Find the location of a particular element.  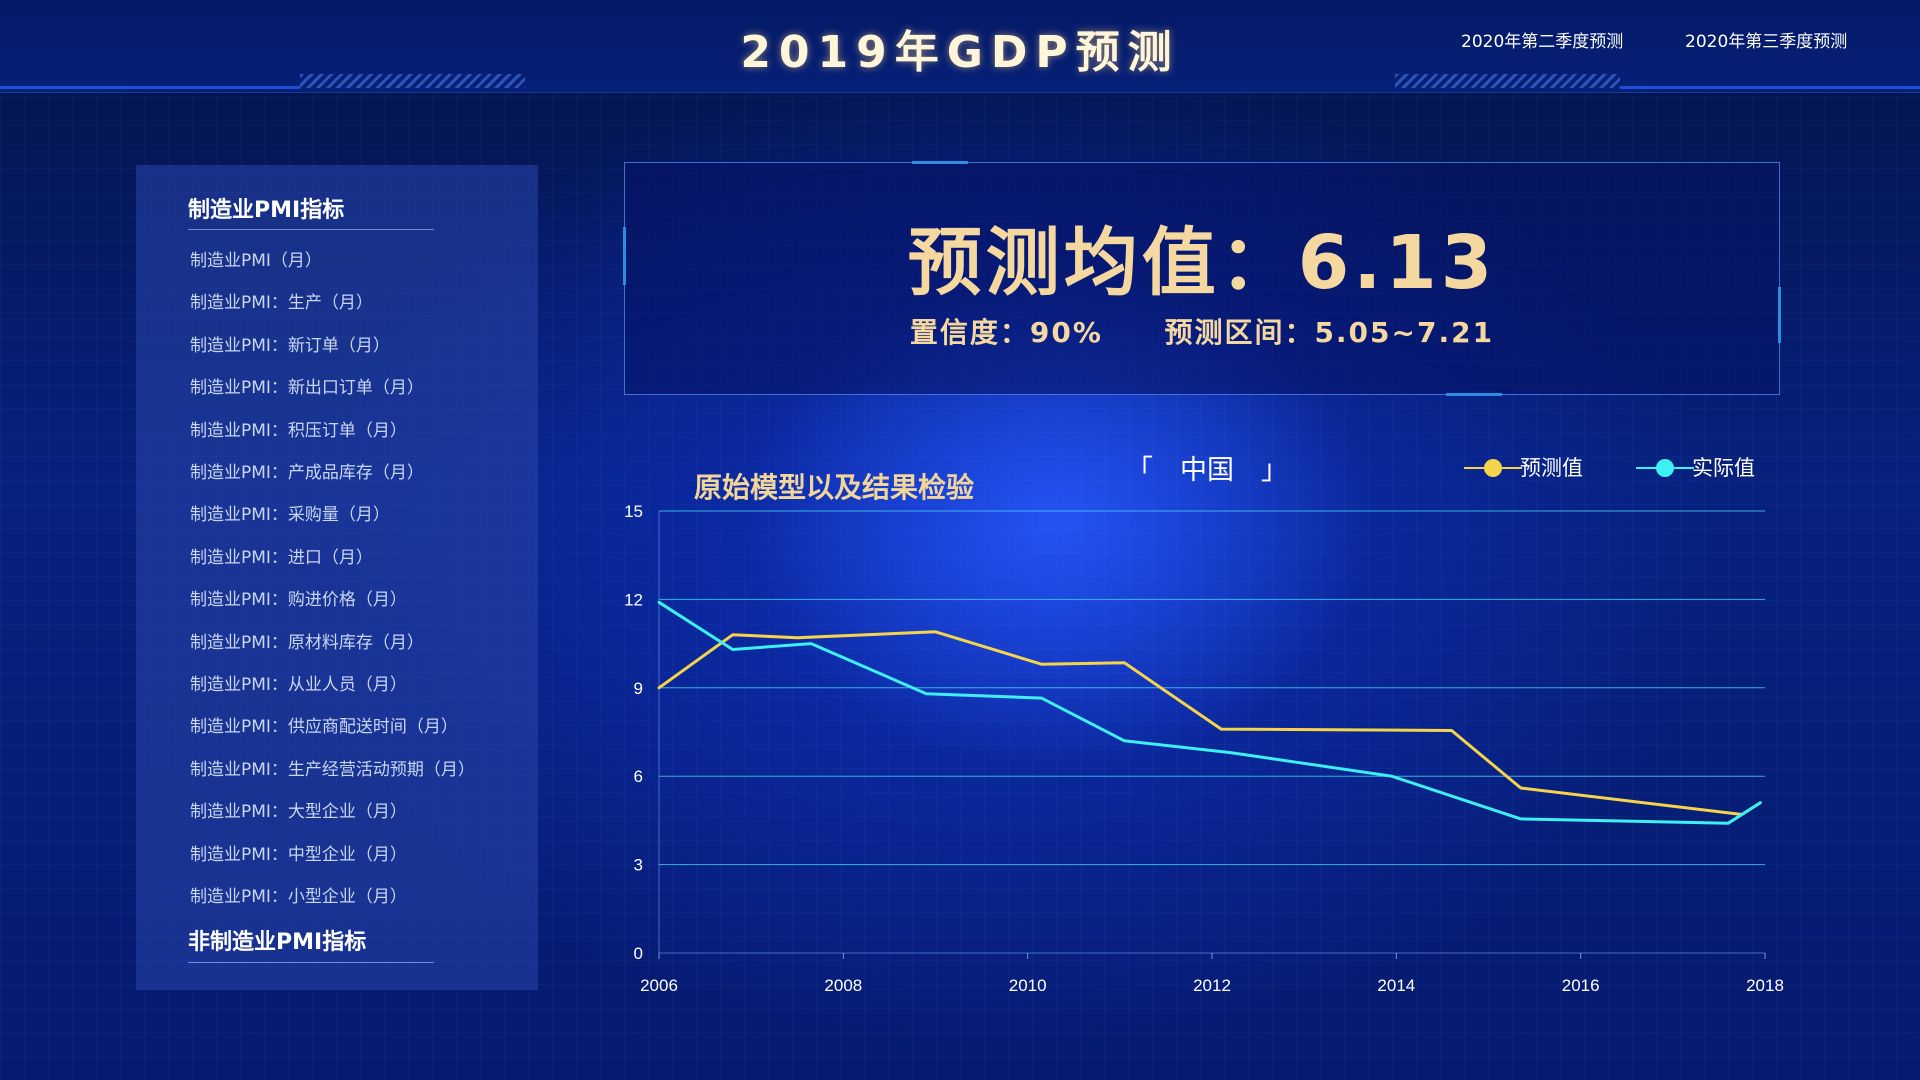

y-tick-label: 3 is located at coordinates (638, 865).